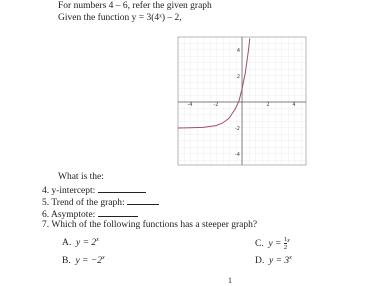 Image resolution: width=365 pixels, height=286 pixels. I want to click on choice: D. y = 3x, so click(273, 260).